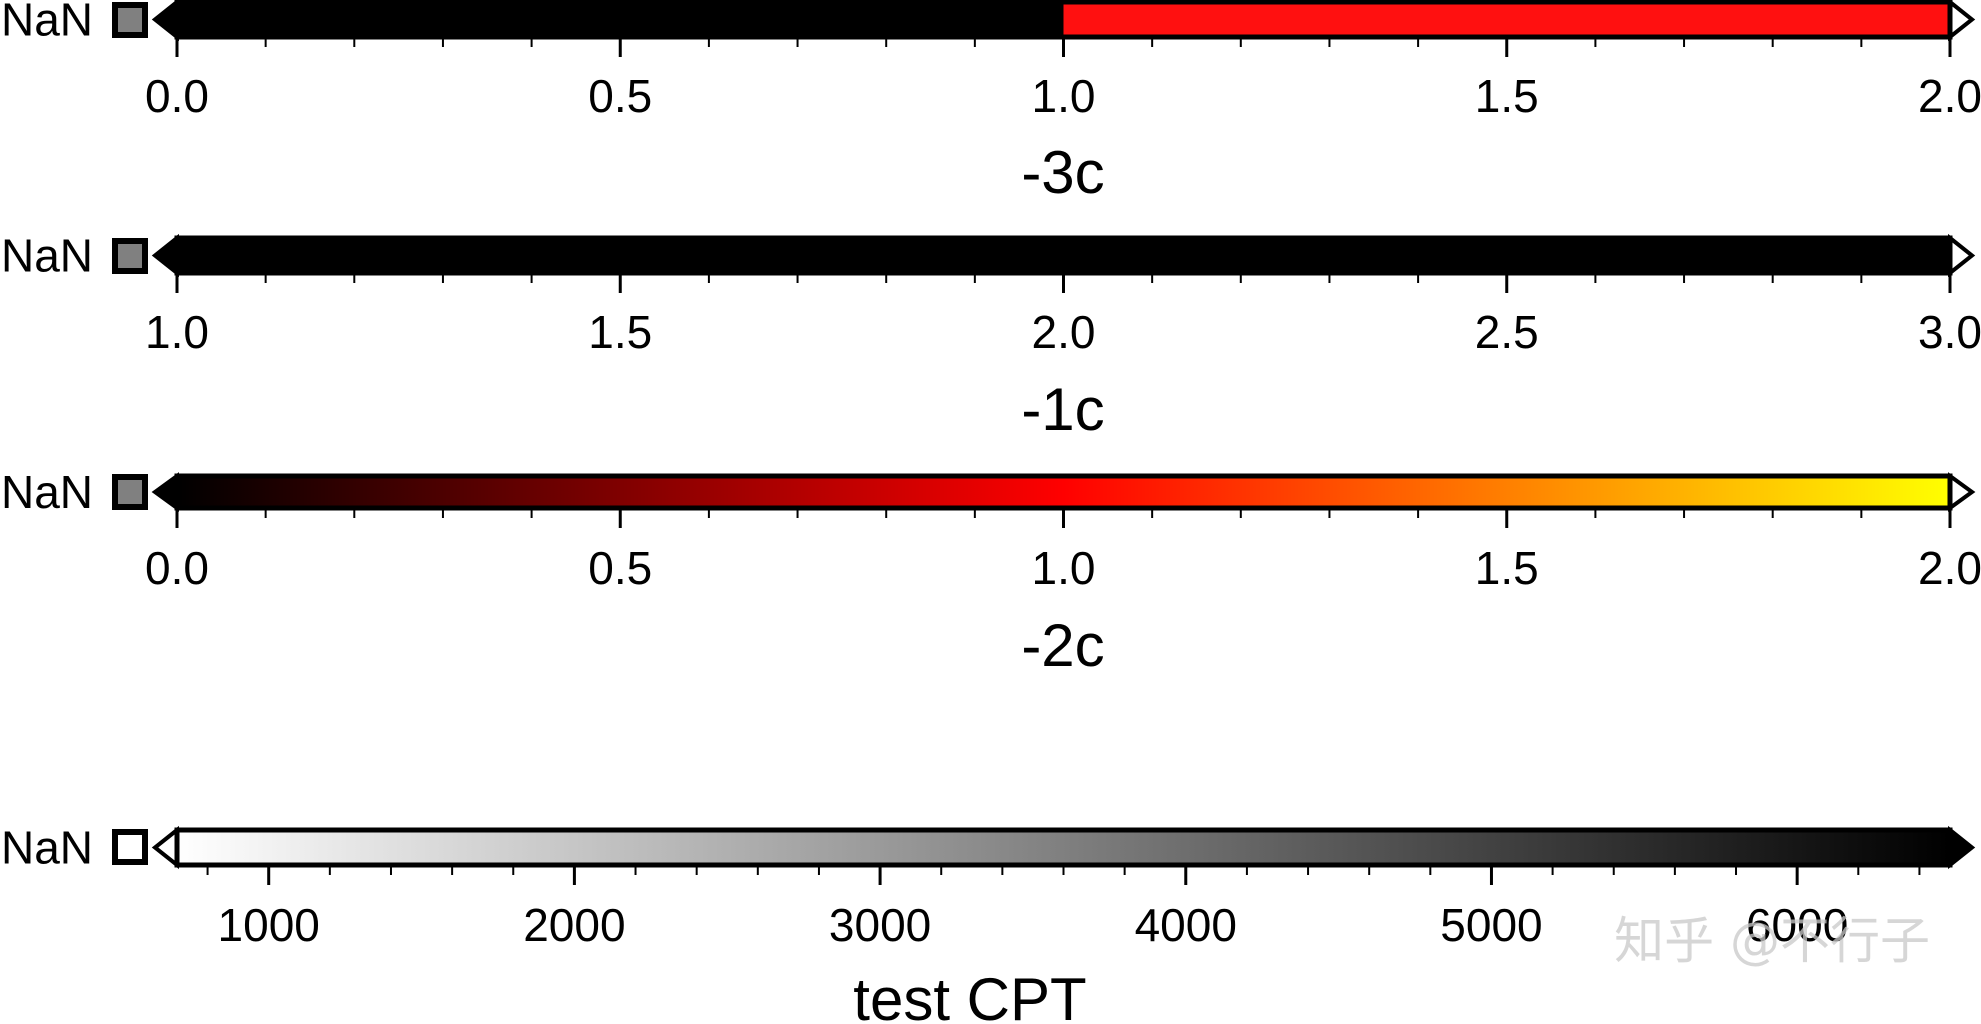  What do you see at coordinates (1507, 332) in the screenshot?
I see `tick-label: 2.5` at bounding box center [1507, 332].